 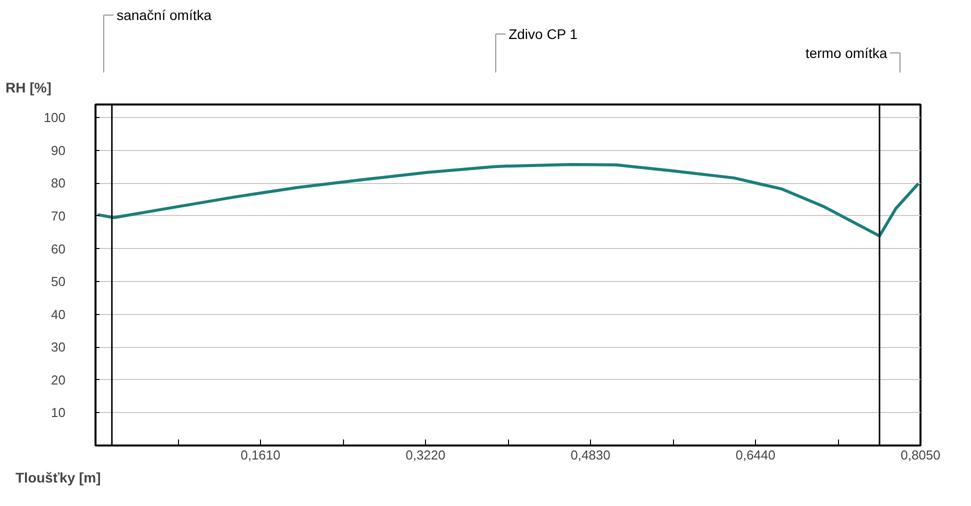 I want to click on x-tick-label: 0,6440, so click(x=756, y=455).